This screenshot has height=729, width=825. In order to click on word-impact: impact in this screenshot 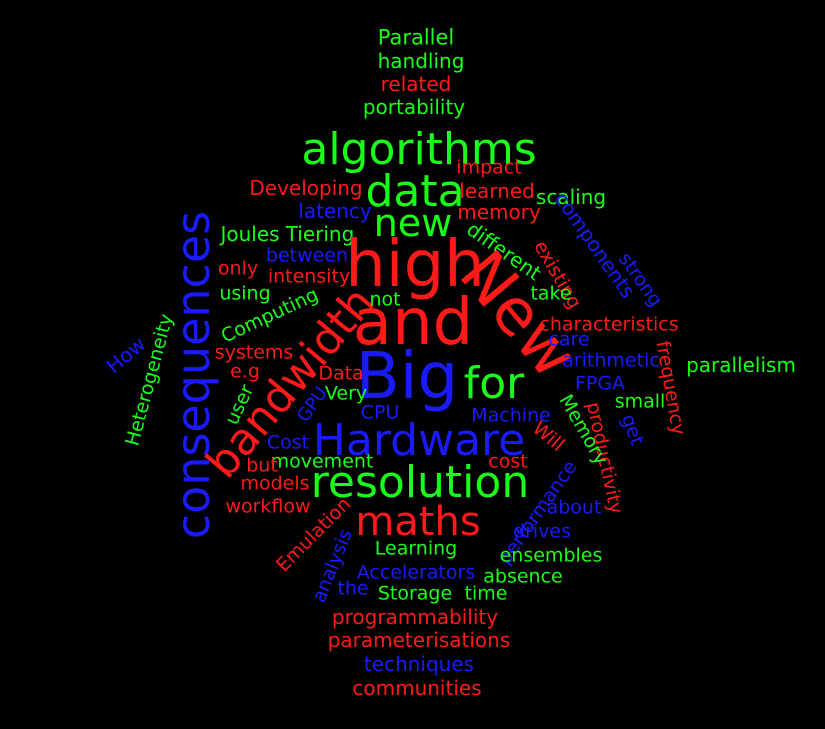, I will do `click(489, 167)`.